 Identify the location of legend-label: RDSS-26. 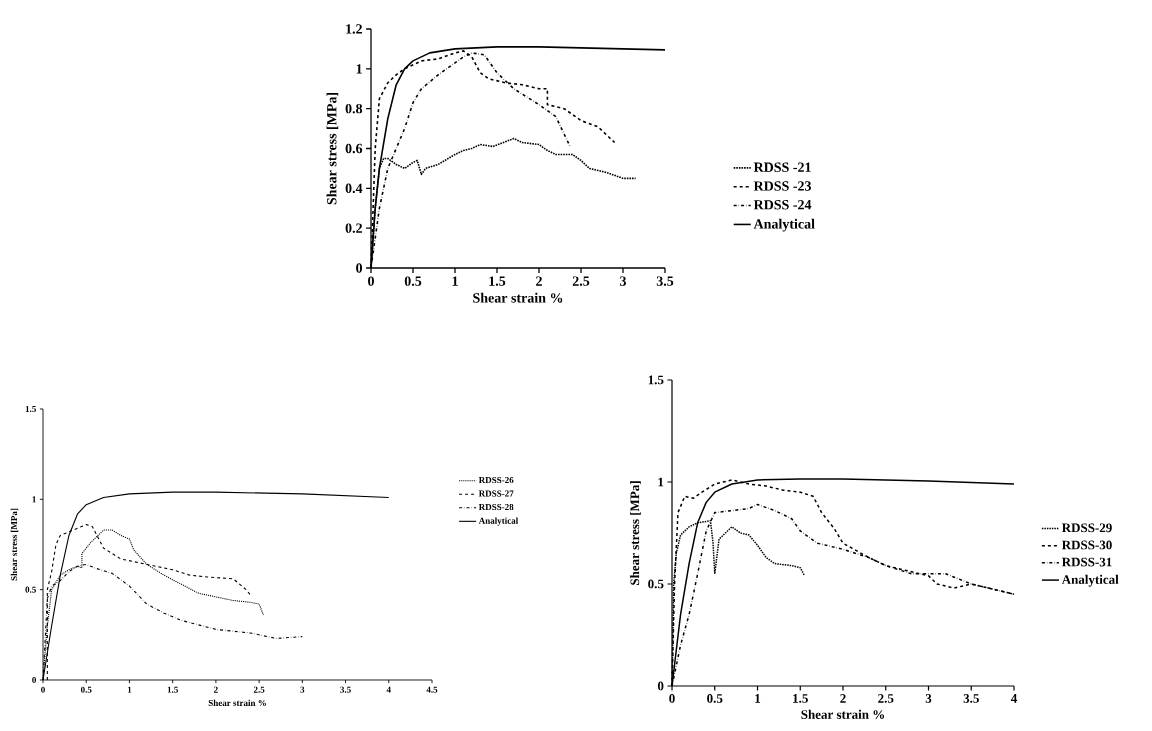
(496, 480).